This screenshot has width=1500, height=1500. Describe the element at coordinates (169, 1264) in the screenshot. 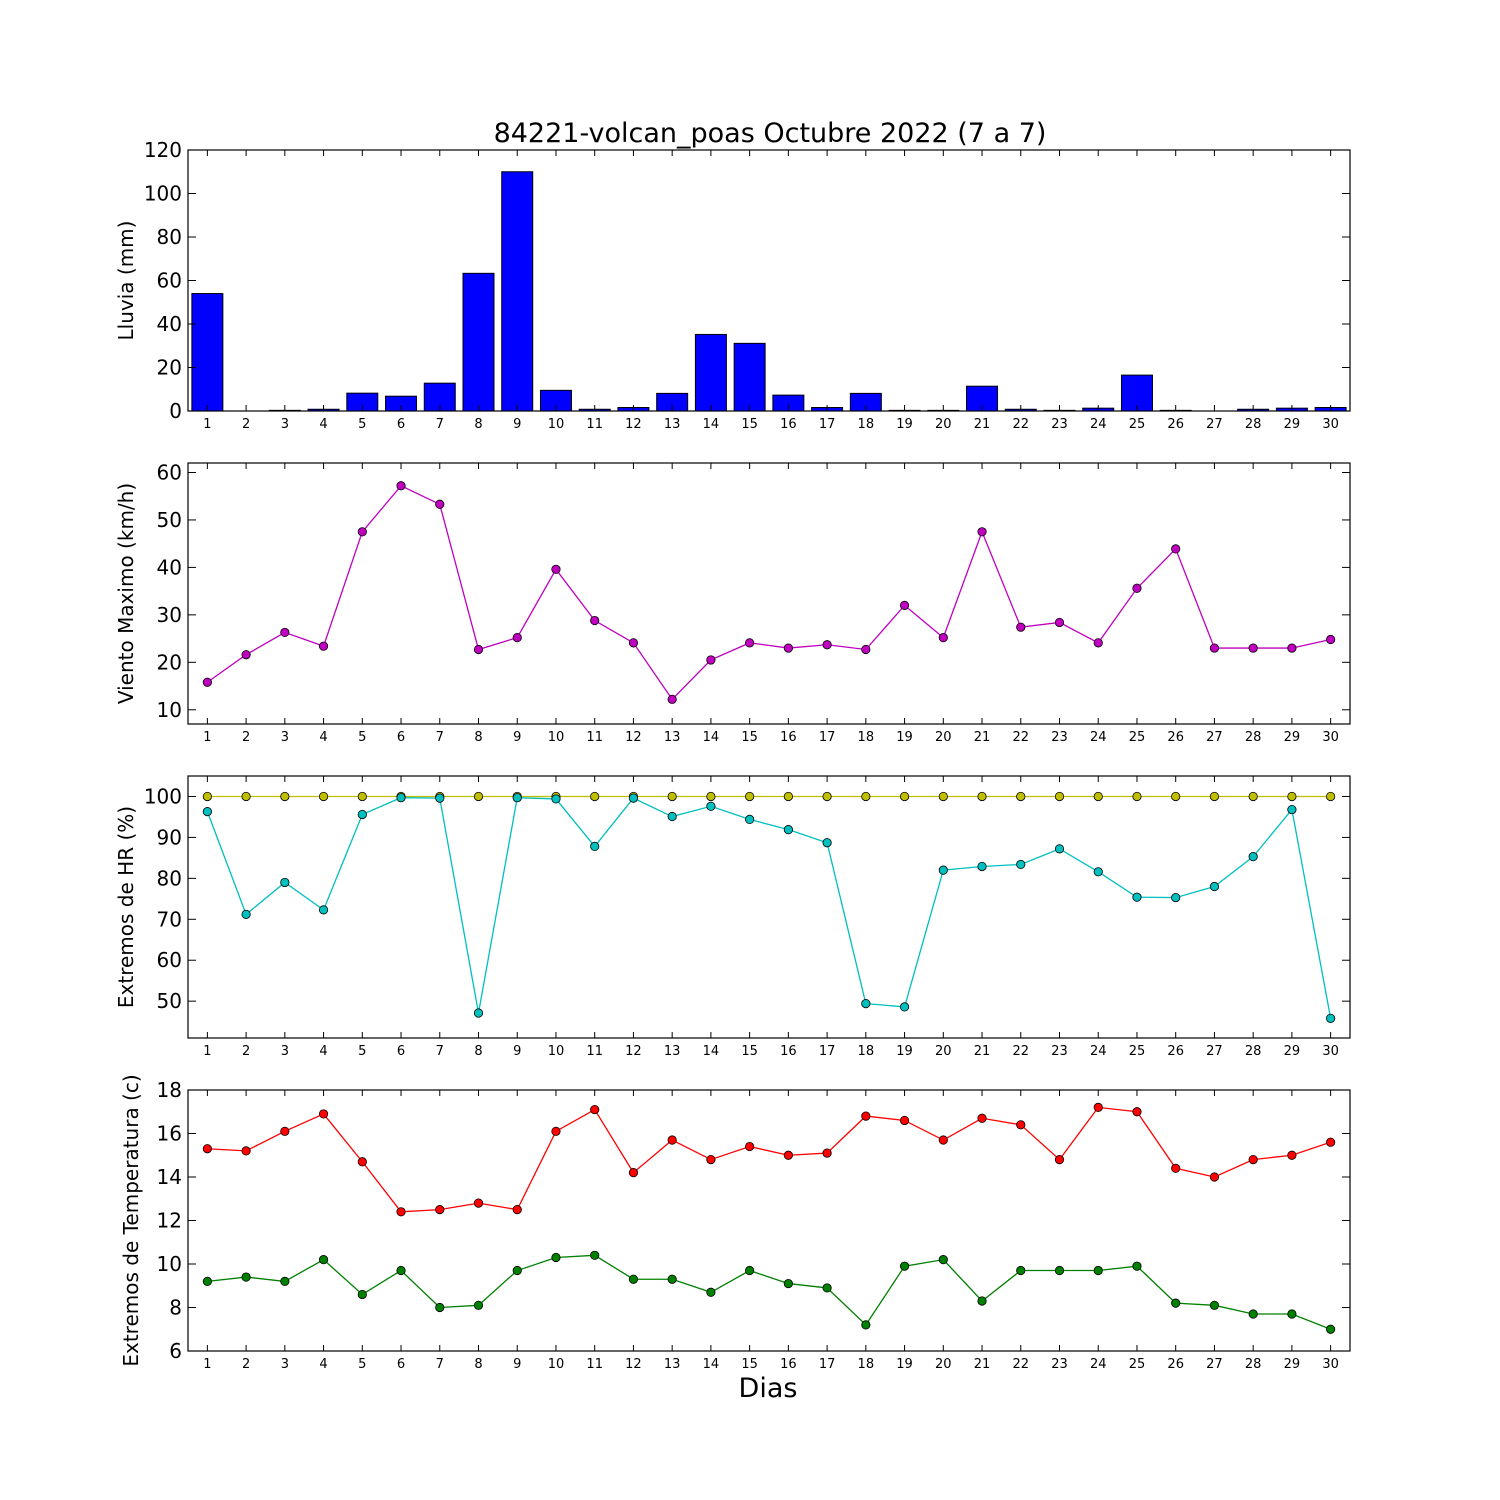

I see `y-tick-label-temperatura-10: 10` at that location.